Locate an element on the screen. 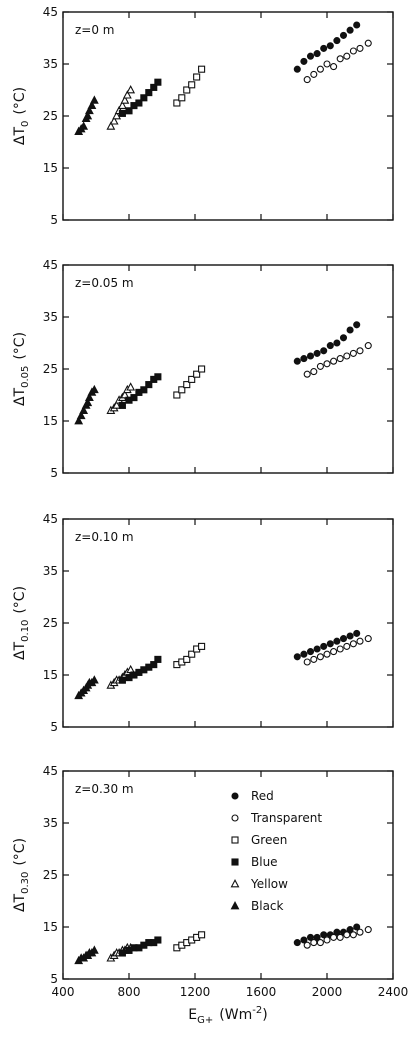  y-label-subscript: 0.10 is located at coordinates (25, 631).